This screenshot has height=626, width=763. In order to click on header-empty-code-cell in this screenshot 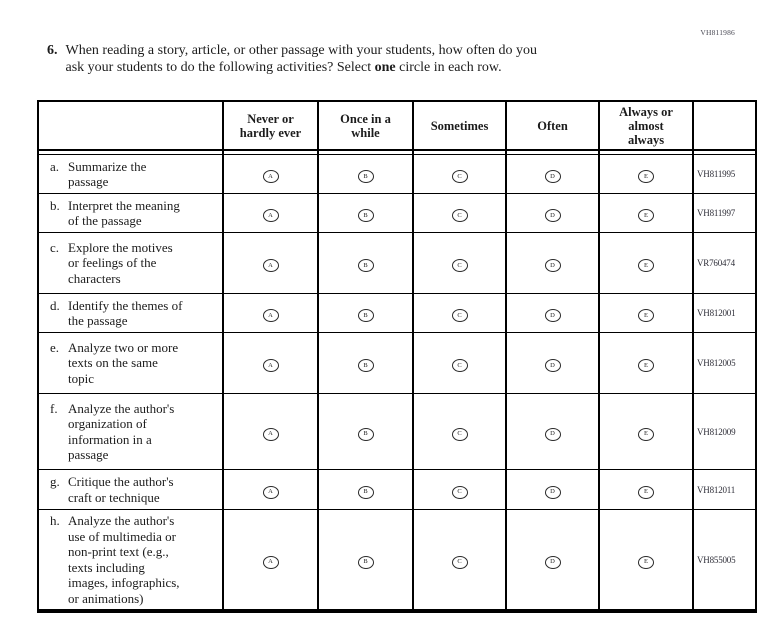, I will do `click(724, 125)`.